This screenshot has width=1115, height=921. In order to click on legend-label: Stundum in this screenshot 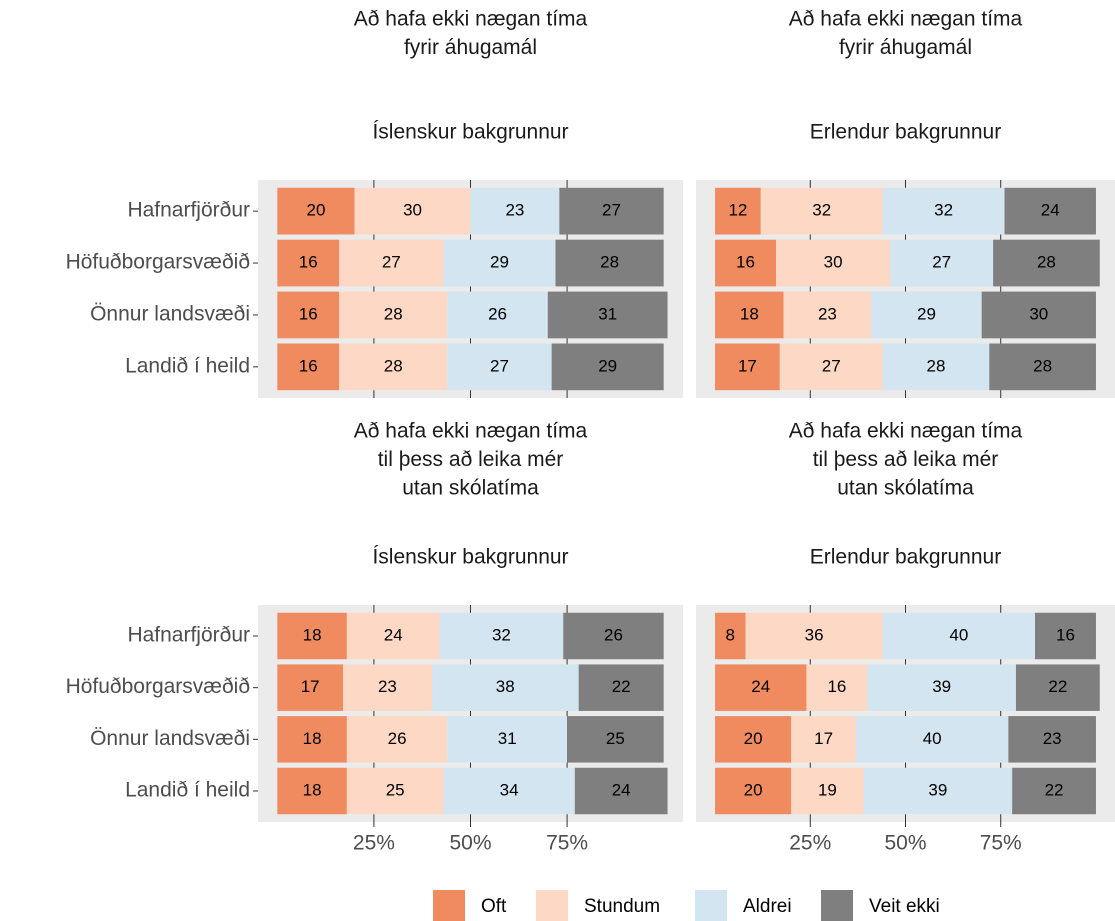, I will do `click(622, 906)`.